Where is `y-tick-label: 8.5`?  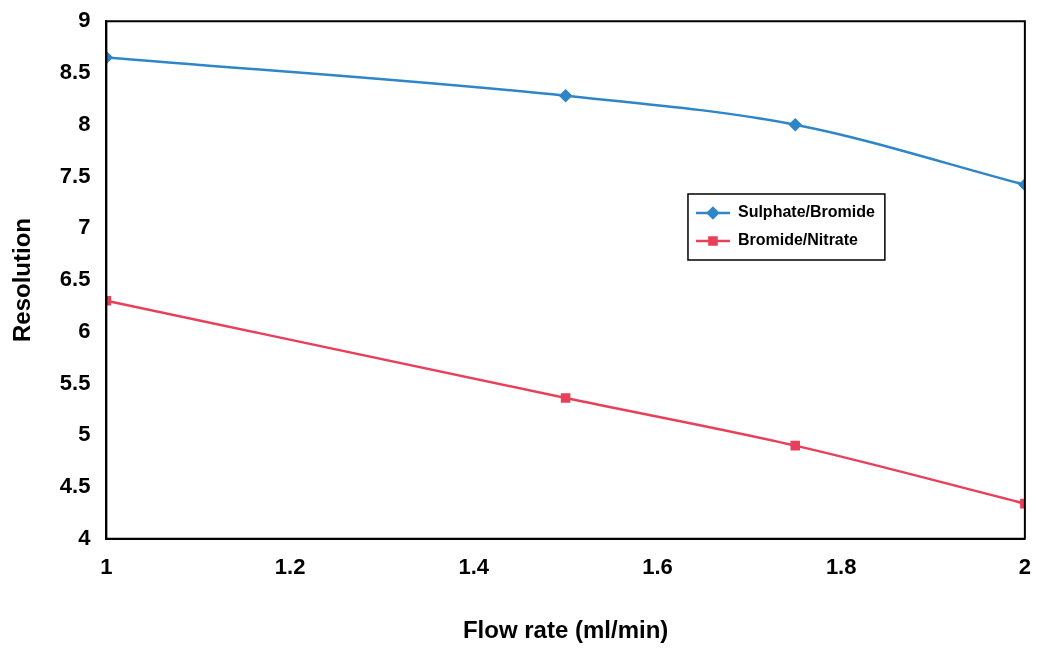 y-tick-label: 8.5 is located at coordinates (75, 72).